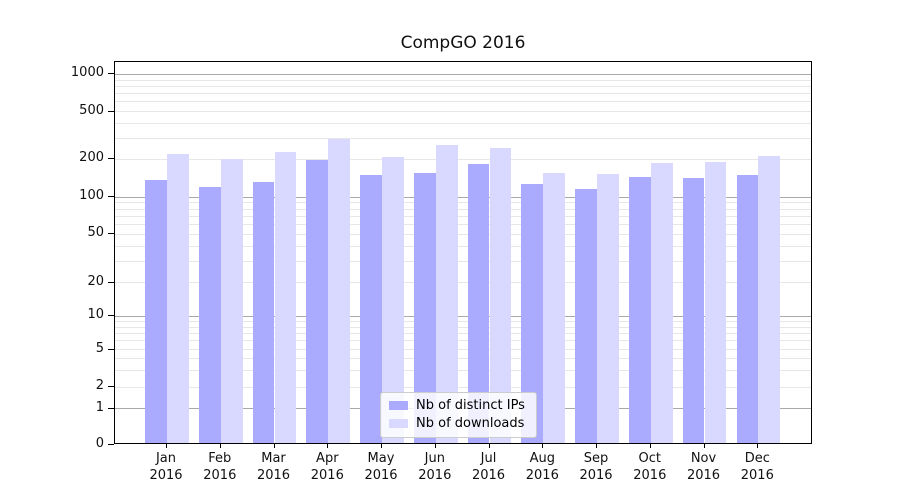 The width and height of the screenshot is (900, 500). What do you see at coordinates (328, 446) in the screenshot?
I see `x-tick-apr` at bounding box center [328, 446].